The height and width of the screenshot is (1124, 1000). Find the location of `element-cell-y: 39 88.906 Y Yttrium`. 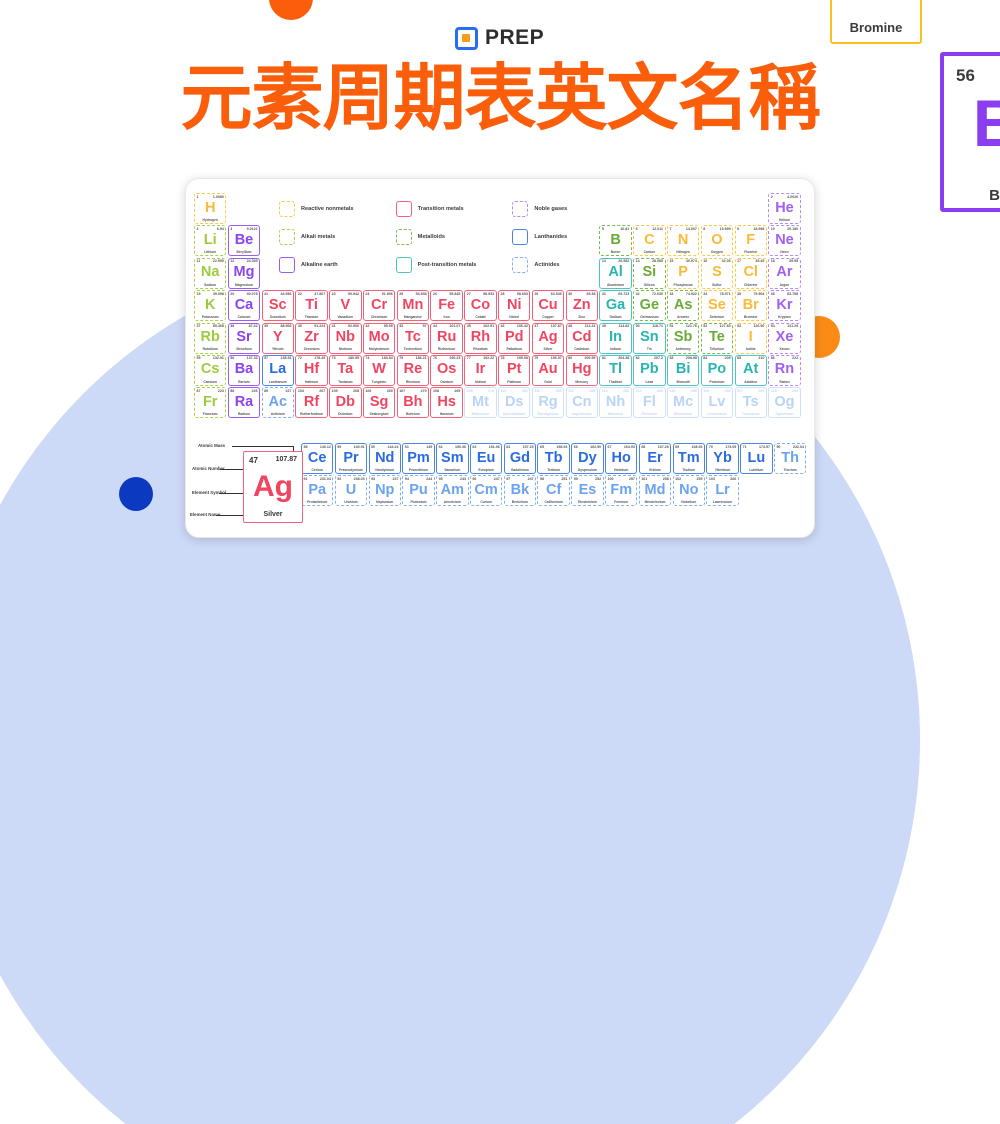

element-cell-y: 39 88.906 Y Yttrium is located at coordinates (277, 338).